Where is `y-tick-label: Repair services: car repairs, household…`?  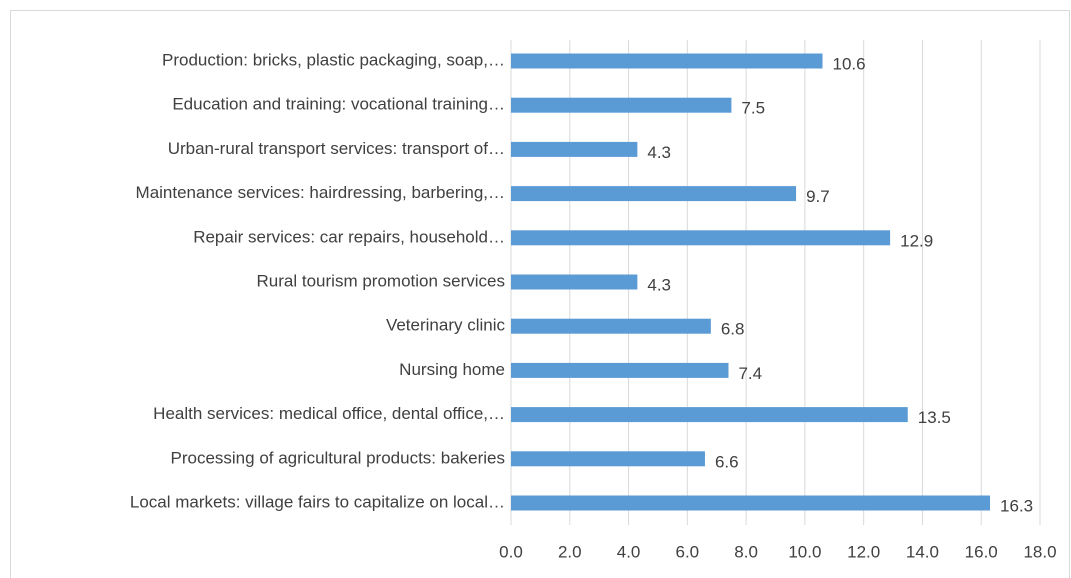
y-tick-label: Repair services: car repairs, household… is located at coordinates (349, 236).